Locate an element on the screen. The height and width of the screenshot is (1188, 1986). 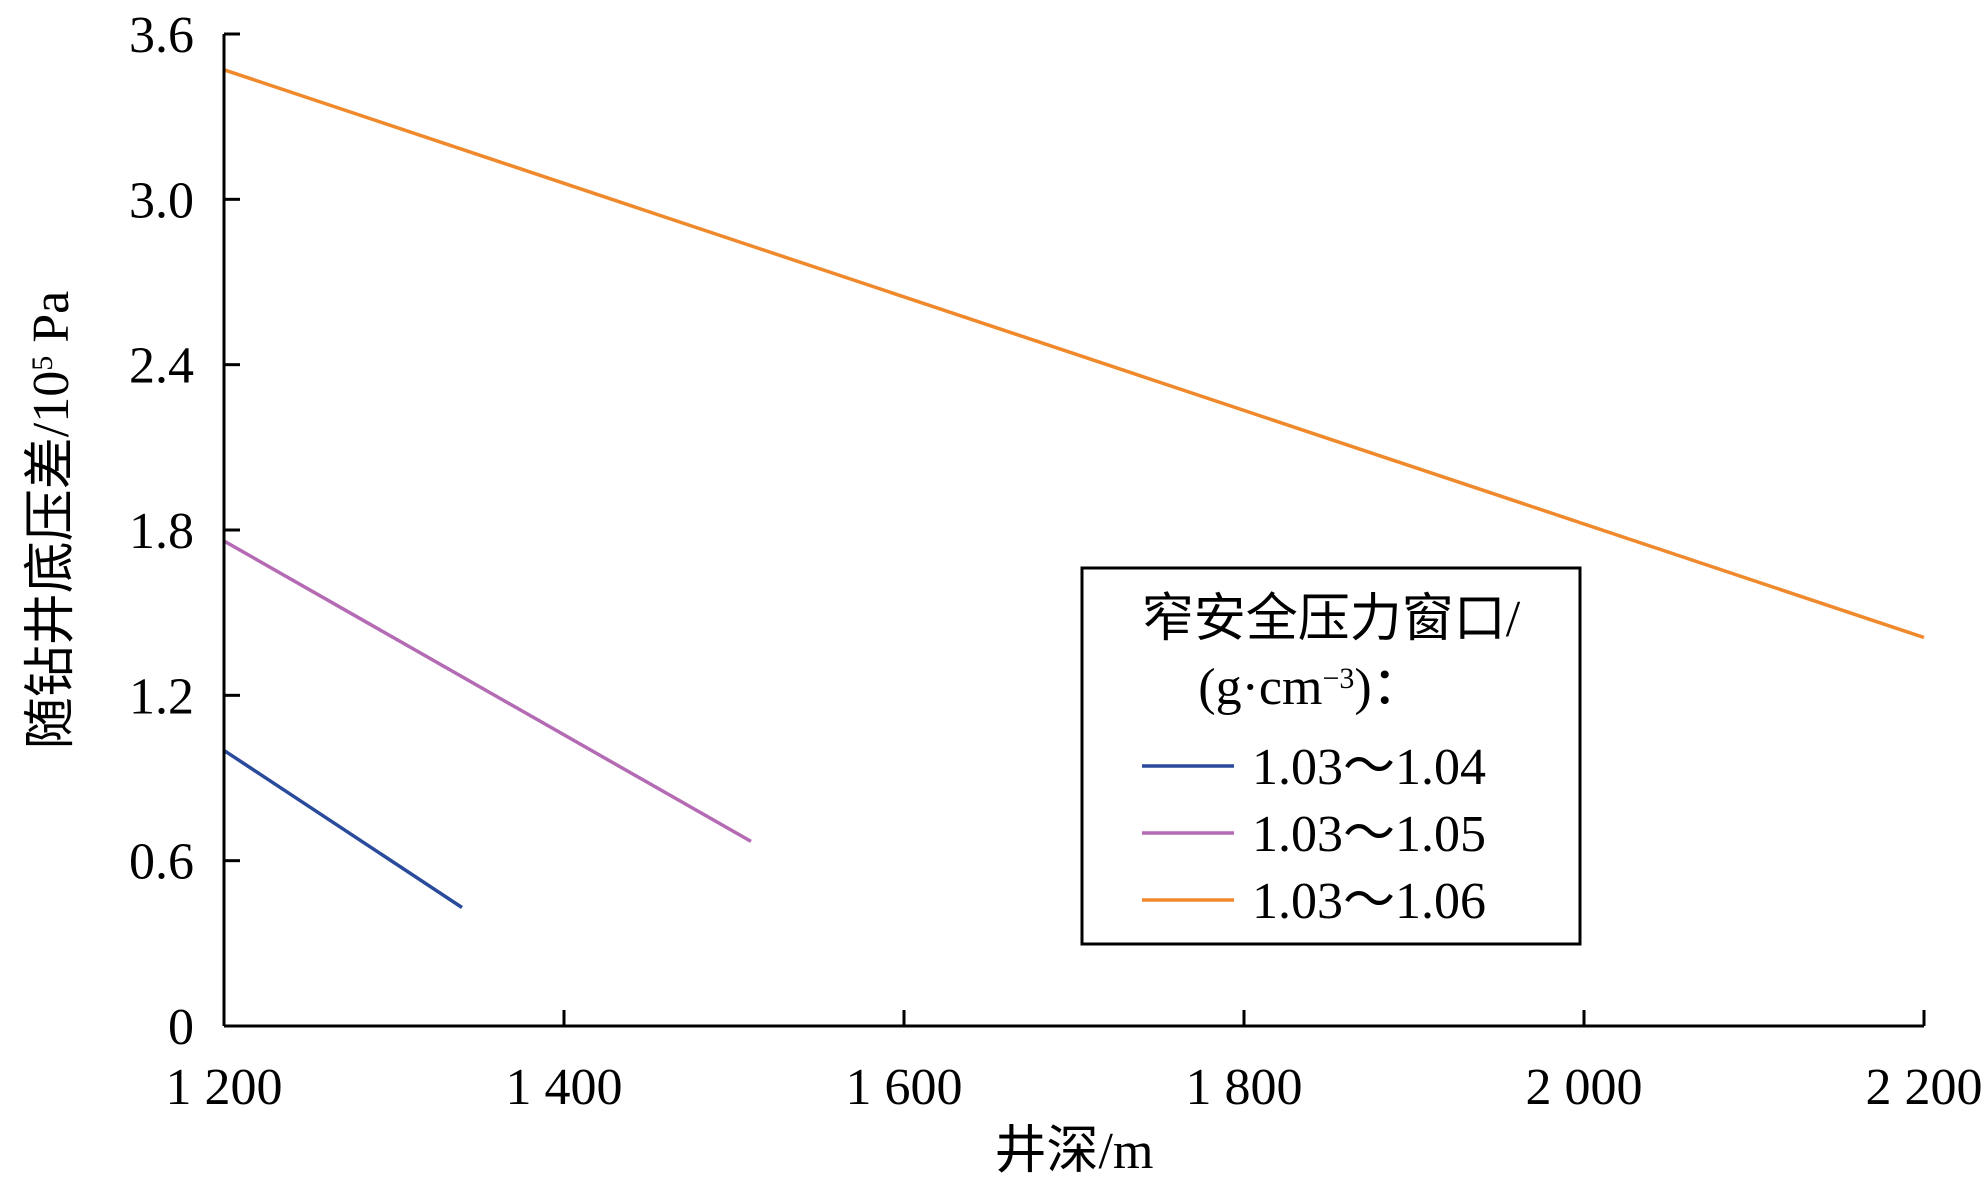
x-axis-title: 井深/m is located at coordinates (1074, 1151).